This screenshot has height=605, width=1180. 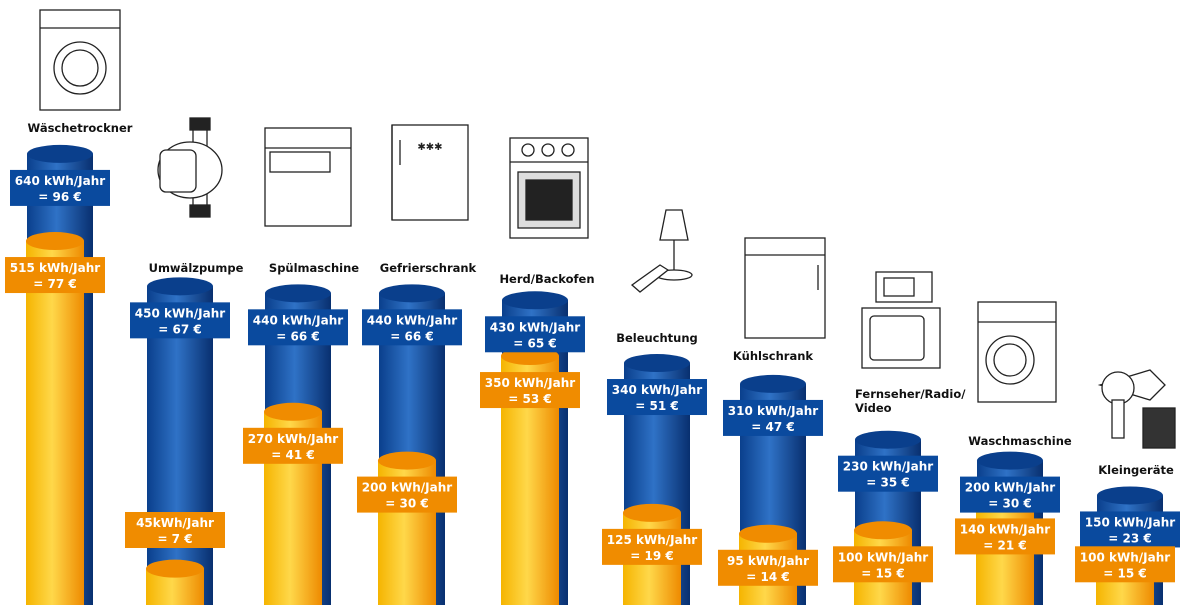 I want to click on svg-text: = 21 €, so click(x=1004, y=545).